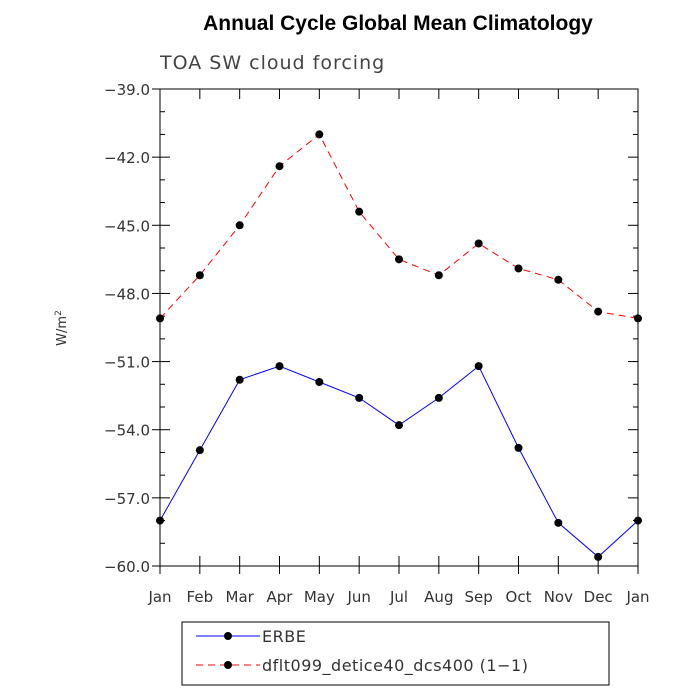 This screenshot has height=700, width=700. Describe the element at coordinates (358, 597) in the screenshot. I see `x-tick-label: Jun` at that location.